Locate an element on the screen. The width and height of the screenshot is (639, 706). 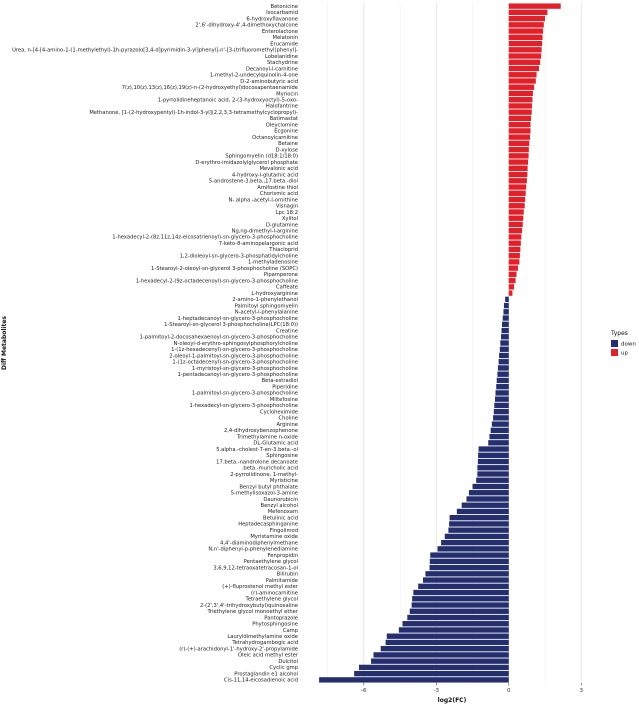
y-tick-label: Amifostine thiol is located at coordinates (277, 188).